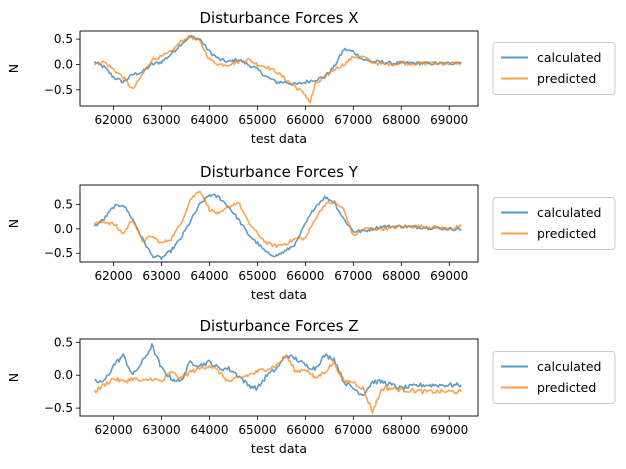 This screenshot has height=469, width=626. What do you see at coordinates (279, 18) in the screenshot?
I see `chart-title: Disturbance Forces X` at bounding box center [279, 18].